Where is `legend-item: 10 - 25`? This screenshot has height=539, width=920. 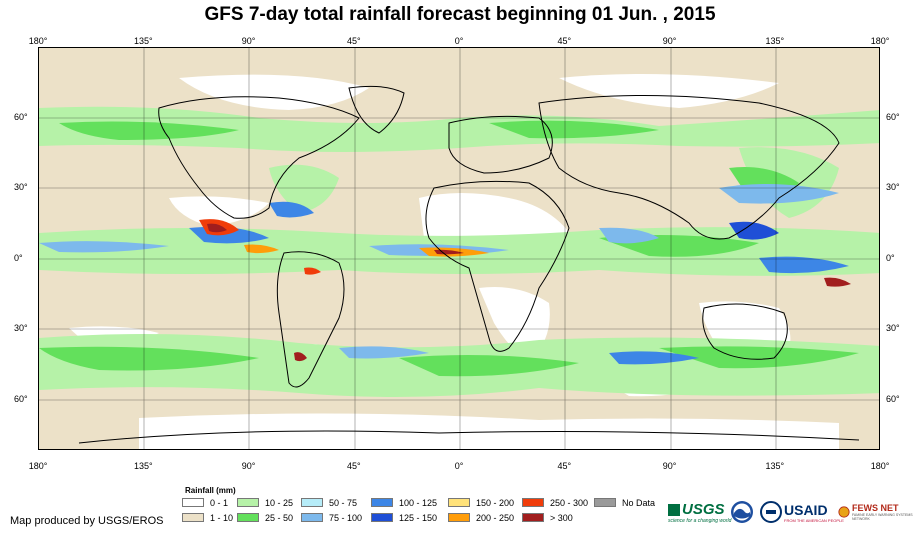
legend-item: 10 - 25 is located at coordinates (265, 502).